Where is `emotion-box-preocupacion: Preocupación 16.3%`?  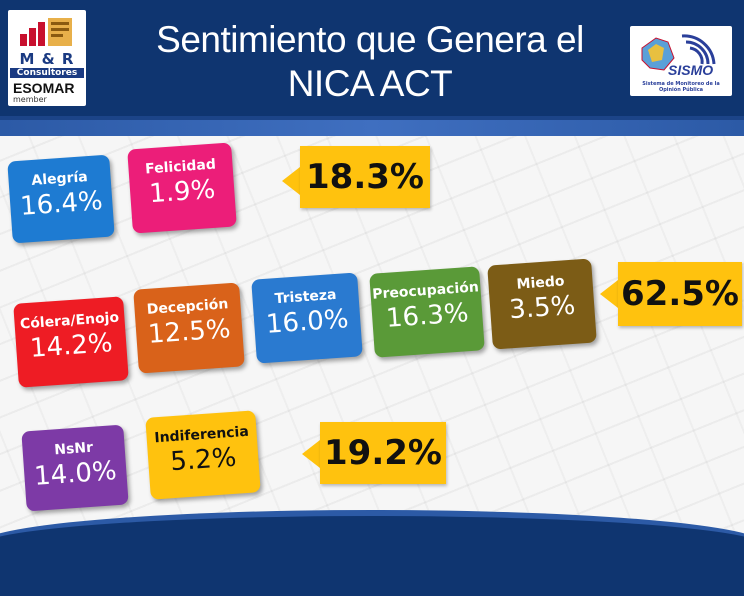 emotion-box-preocupacion: Preocupación 16.3% is located at coordinates (427, 312).